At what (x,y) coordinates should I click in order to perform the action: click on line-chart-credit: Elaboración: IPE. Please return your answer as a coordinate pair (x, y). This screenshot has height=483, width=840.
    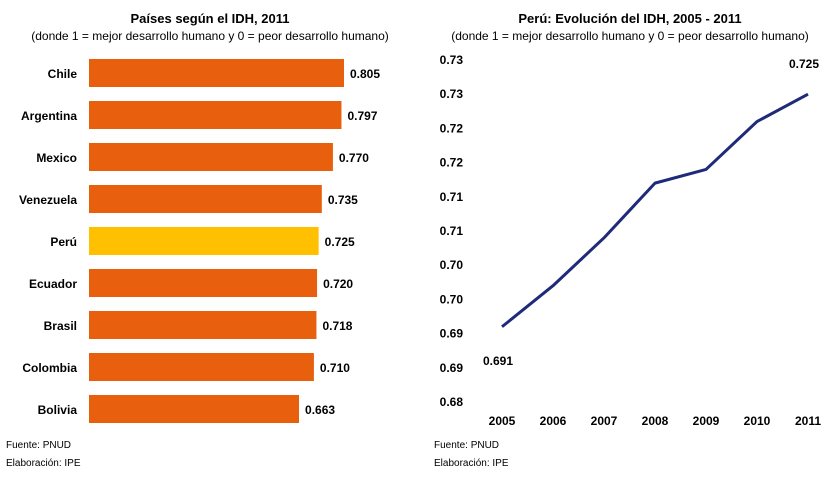
    Looking at the image, I should click on (471, 463).